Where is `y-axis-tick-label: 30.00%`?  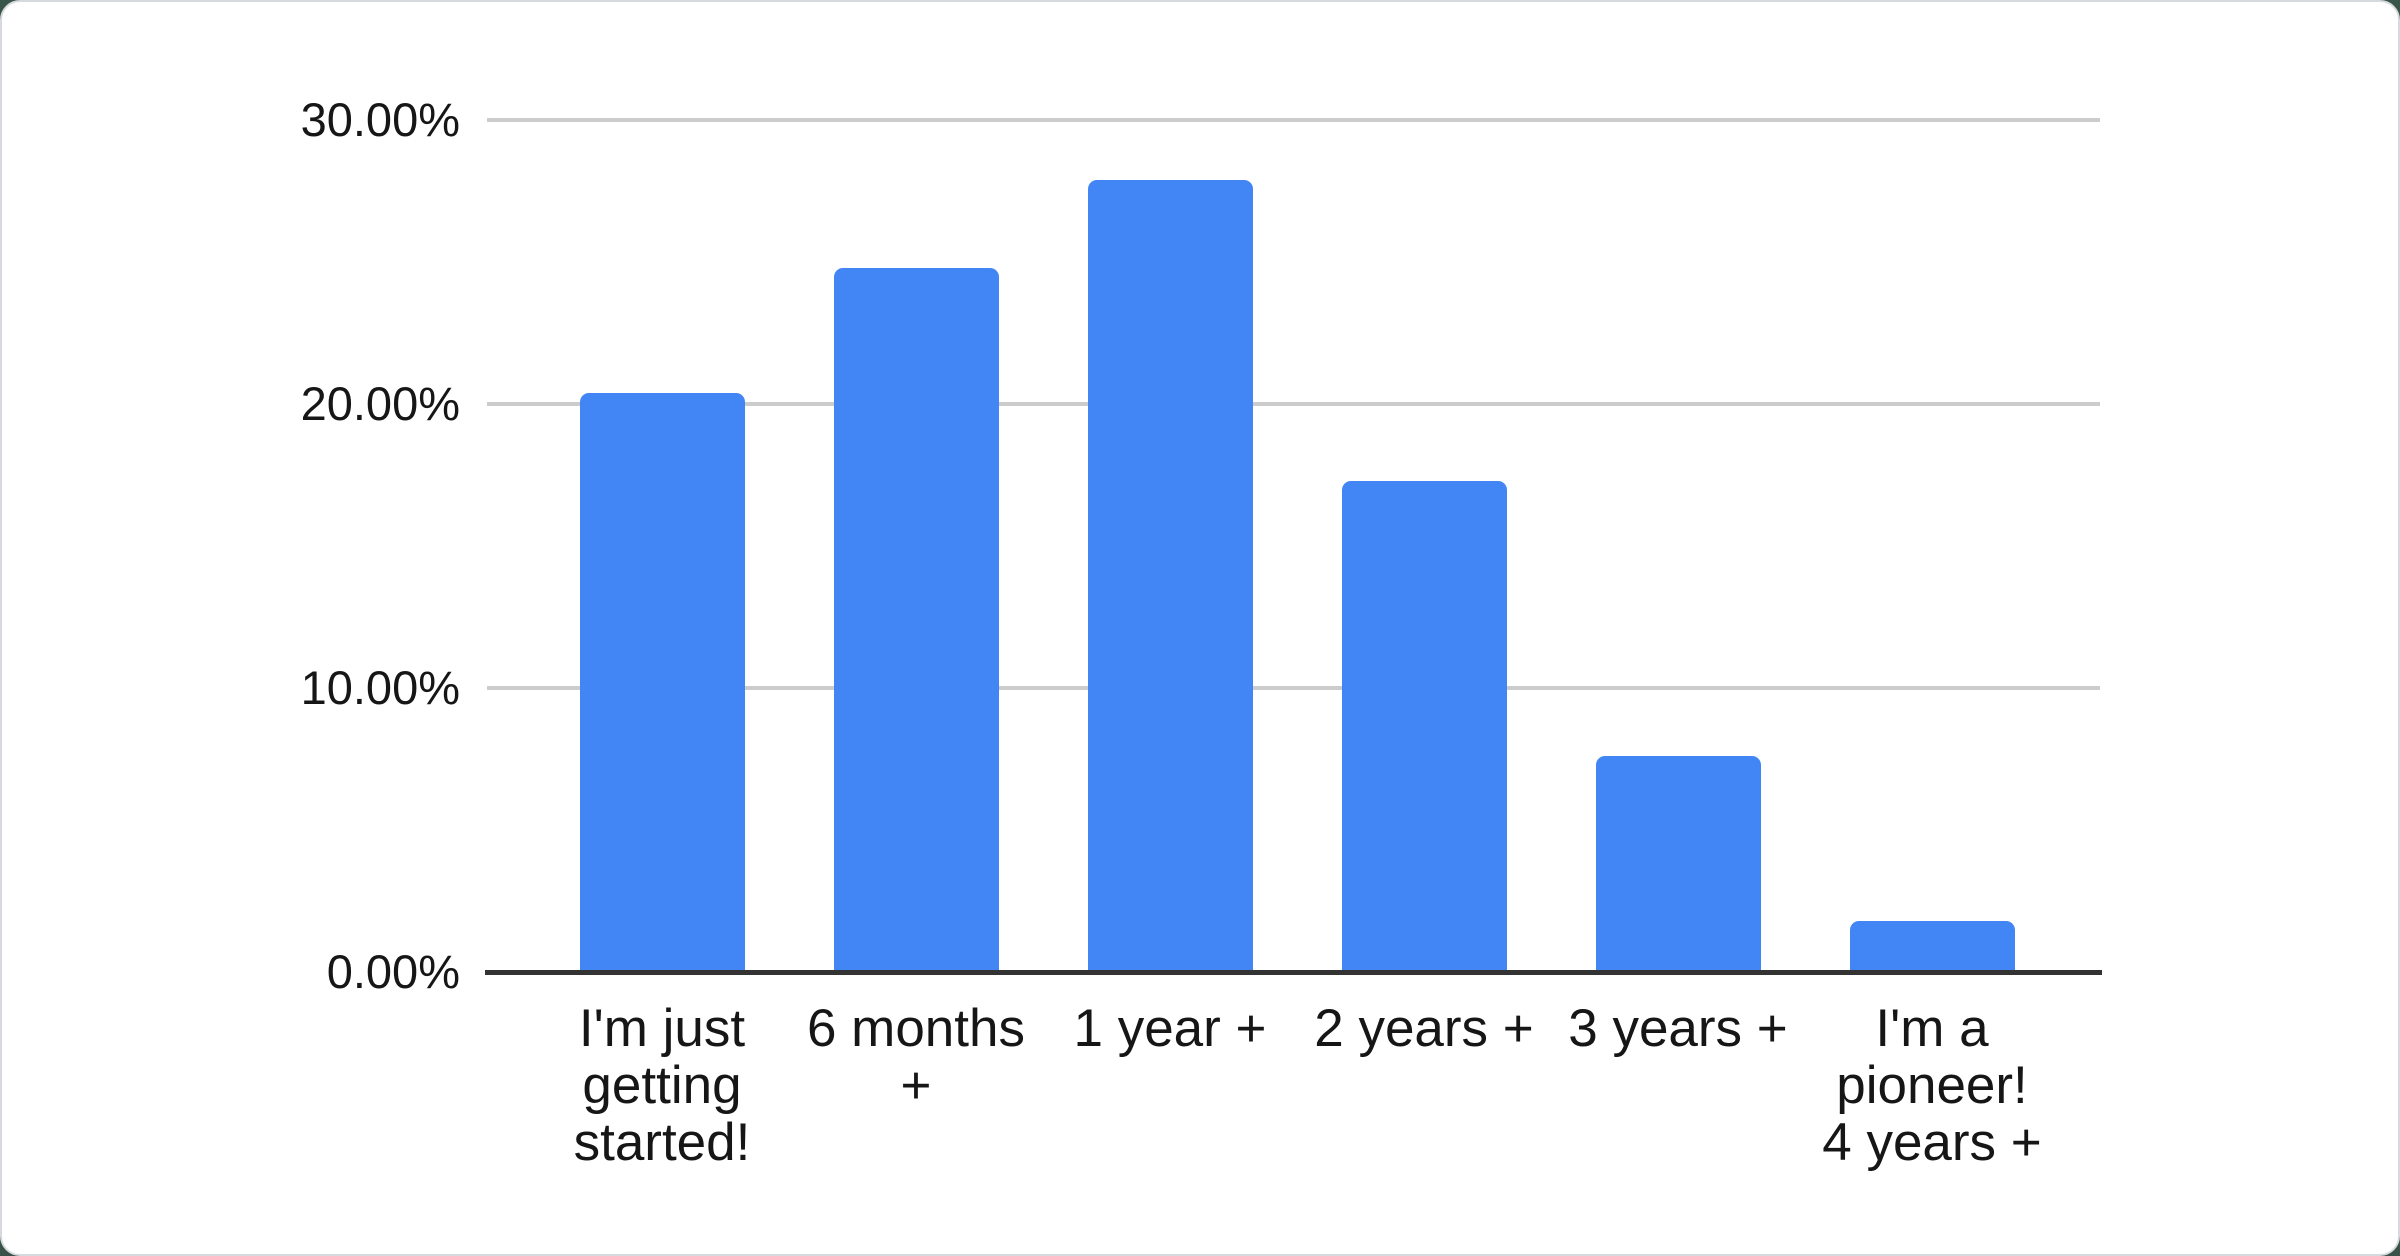
y-axis-tick-label: 30.00% is located at coordinates (380, 119).